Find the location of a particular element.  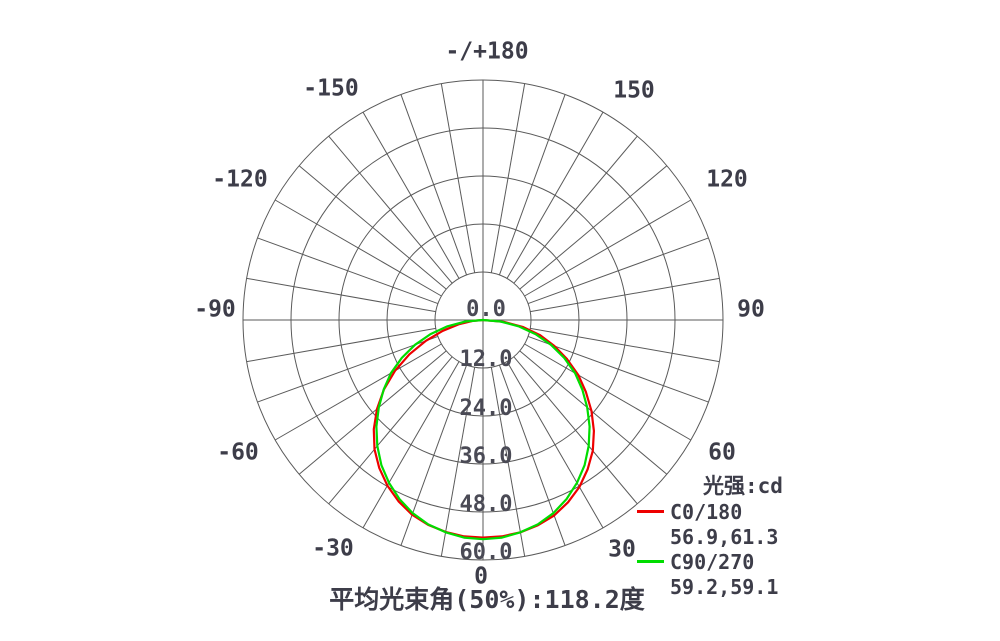

legend: 光强:cd C0/180 56.9,61.3 C90/270 59.2,59.1 is located at coordinates (747, 536).